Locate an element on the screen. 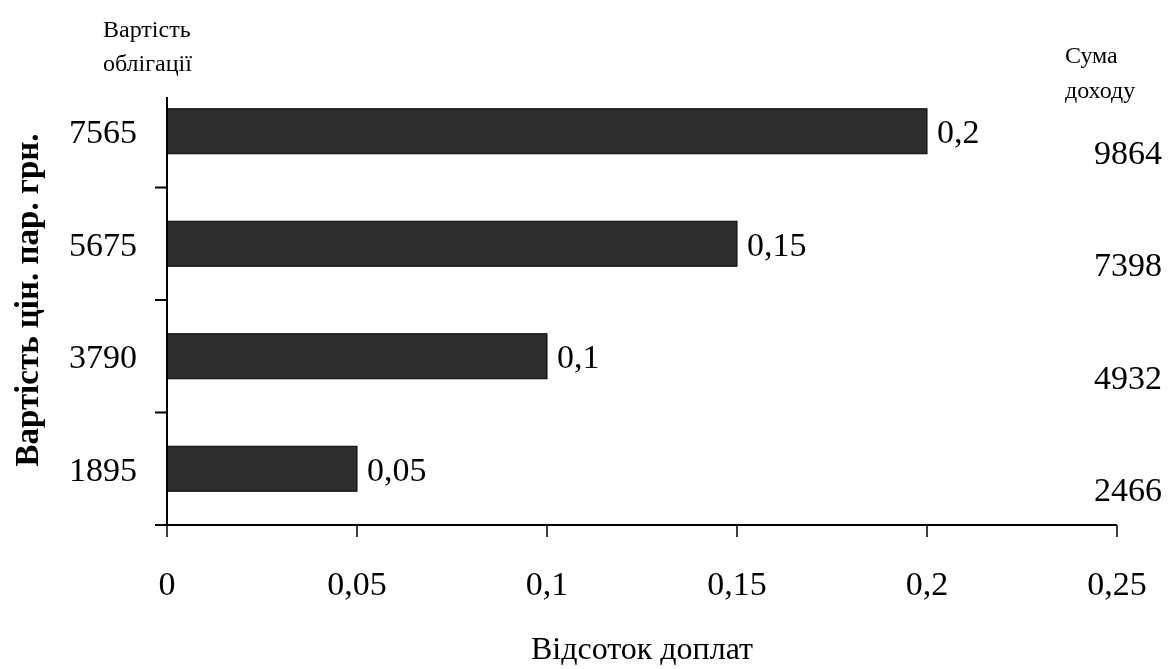  x-tick-label: 0,2 is located at coordinates (927, 583).